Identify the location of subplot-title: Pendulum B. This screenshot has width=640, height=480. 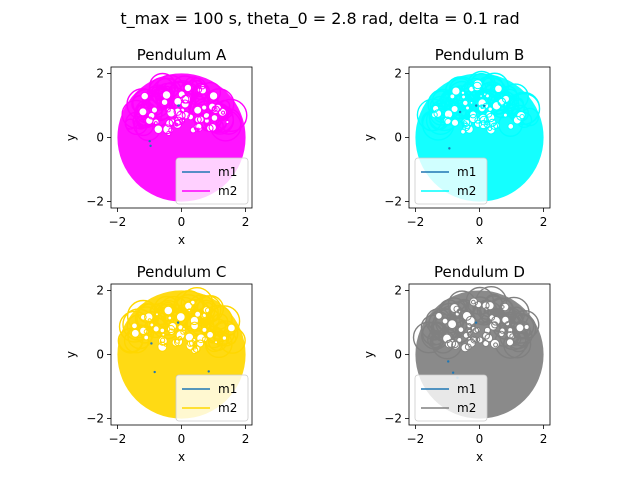
(480, 55).